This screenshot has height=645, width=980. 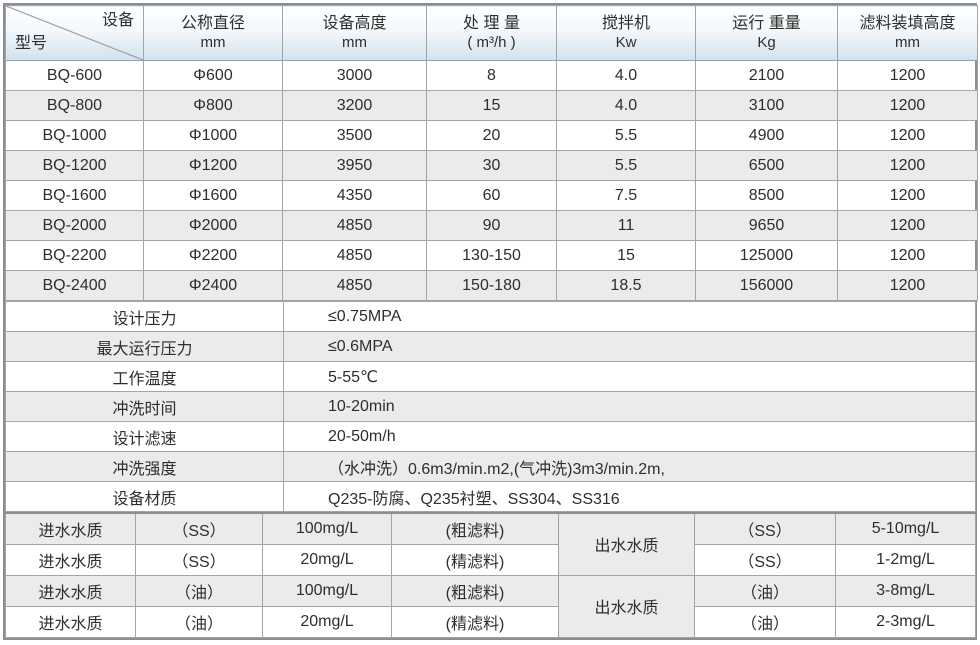 What do you see at coordinates (491, 165) in the screenshot?
I see `capacity-cell: 30` at bounding box center [491, 165].